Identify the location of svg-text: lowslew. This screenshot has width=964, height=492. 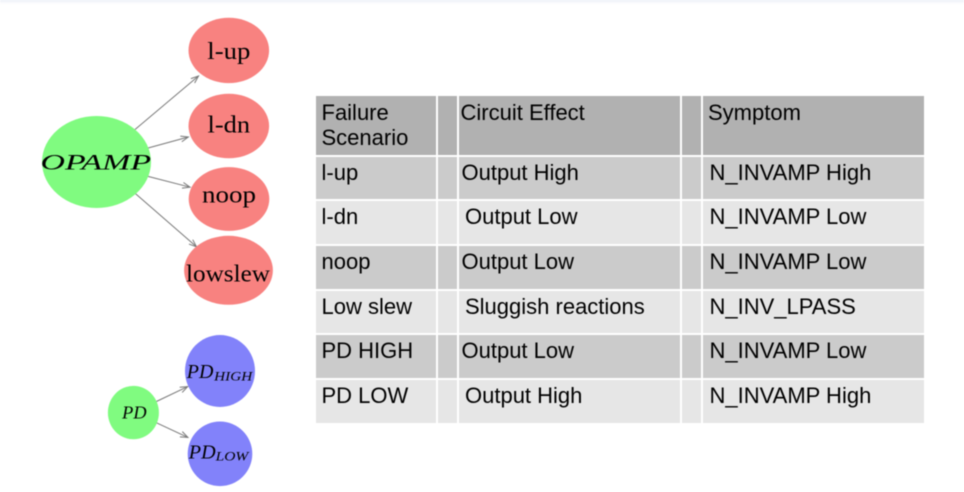
(228, 274).